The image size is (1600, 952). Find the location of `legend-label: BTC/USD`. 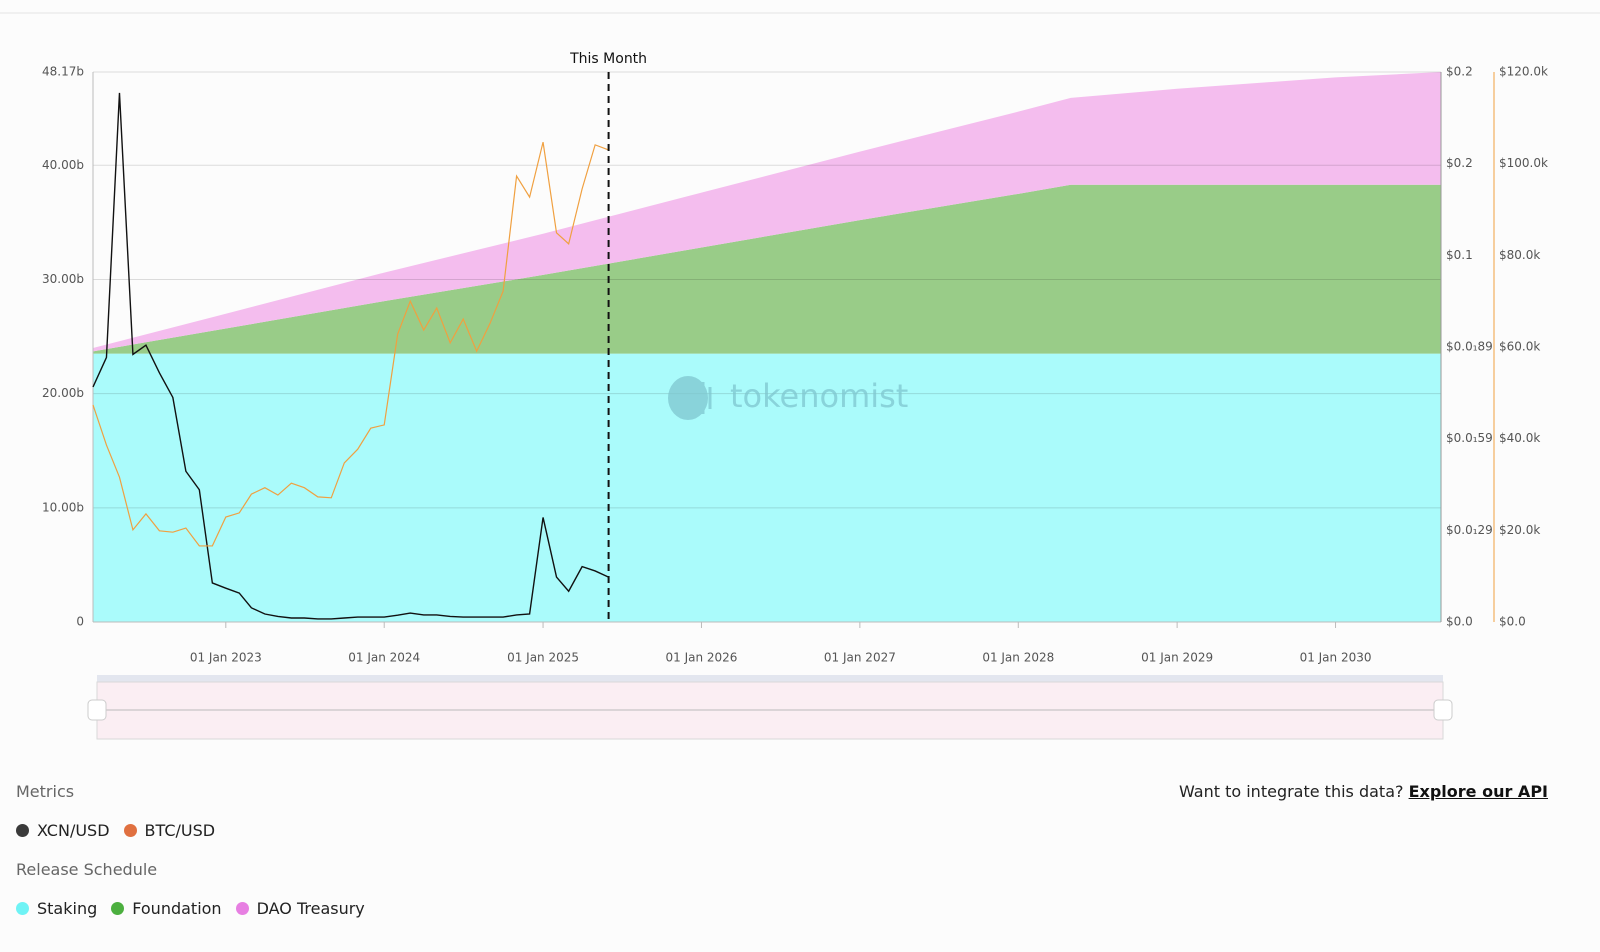

legend-label: BTC/USD is located at coordinates (180, 830).